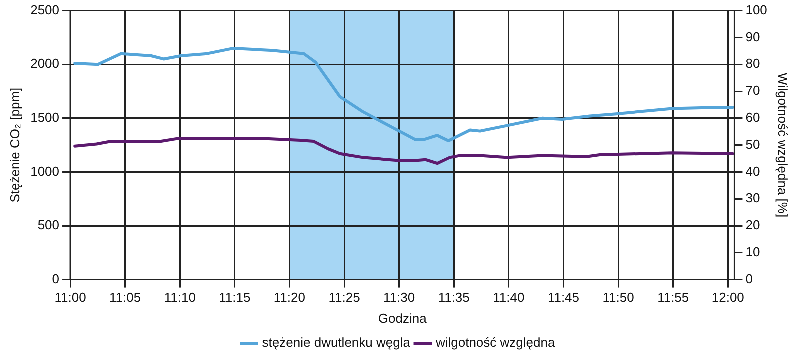  What do you see at coordinates (757, 10) in the screenshot?
I see `y2-tick-label: 100` at bounding box center [757, 10].